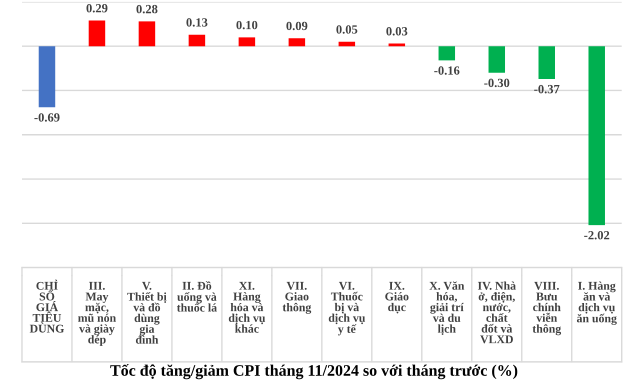  What do you see at coordinates (247, 25) in the screenshot?
I see `data-label: 0.10` at bounding box center [247, 25].